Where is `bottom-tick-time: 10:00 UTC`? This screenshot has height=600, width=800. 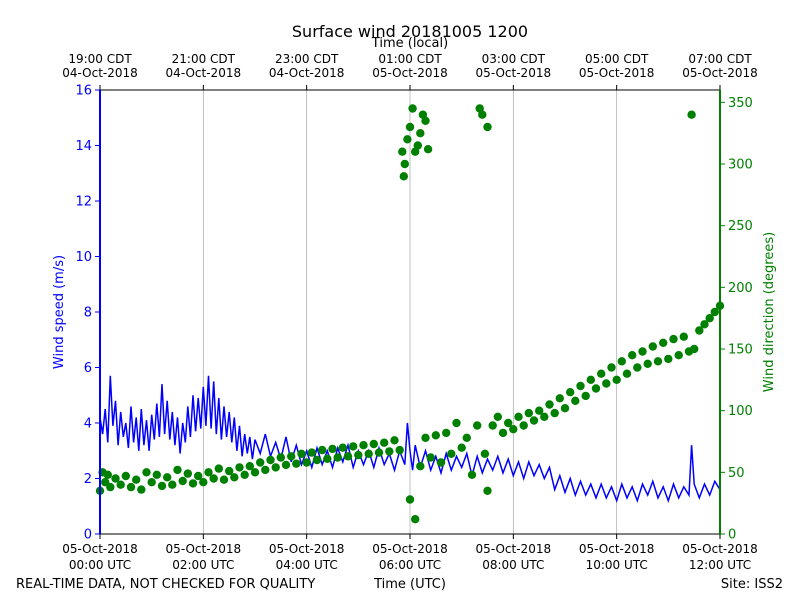 bottom-tick-time: 10:00 UTC is located at coordinates (617, 565).